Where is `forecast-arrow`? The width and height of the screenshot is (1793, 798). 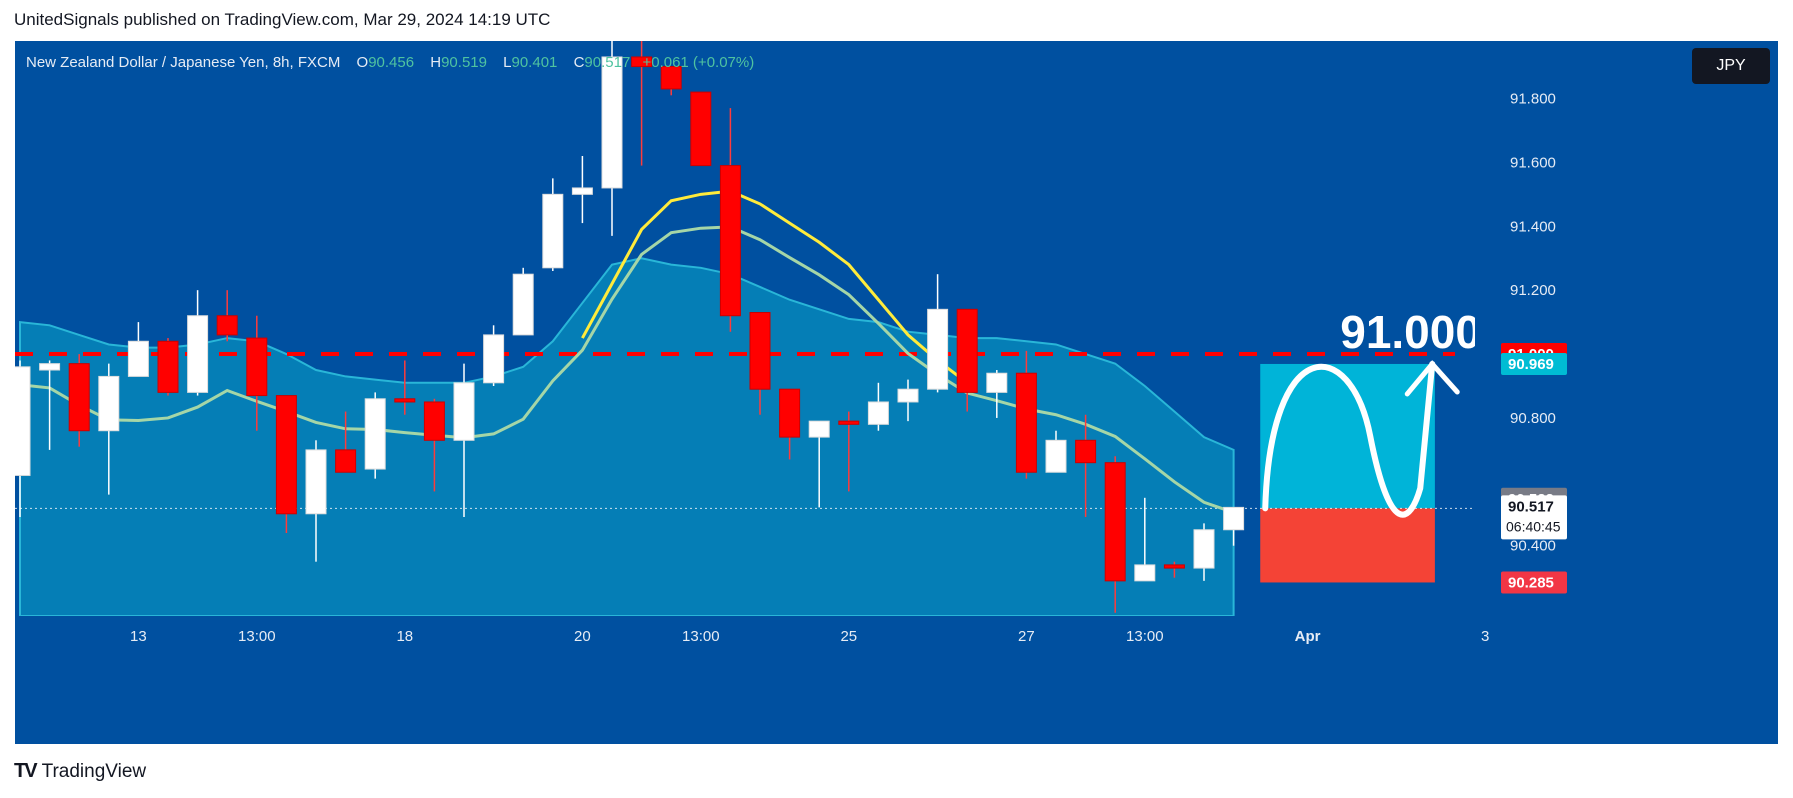 forecast-arrow is located at coordinates (1349, 439).